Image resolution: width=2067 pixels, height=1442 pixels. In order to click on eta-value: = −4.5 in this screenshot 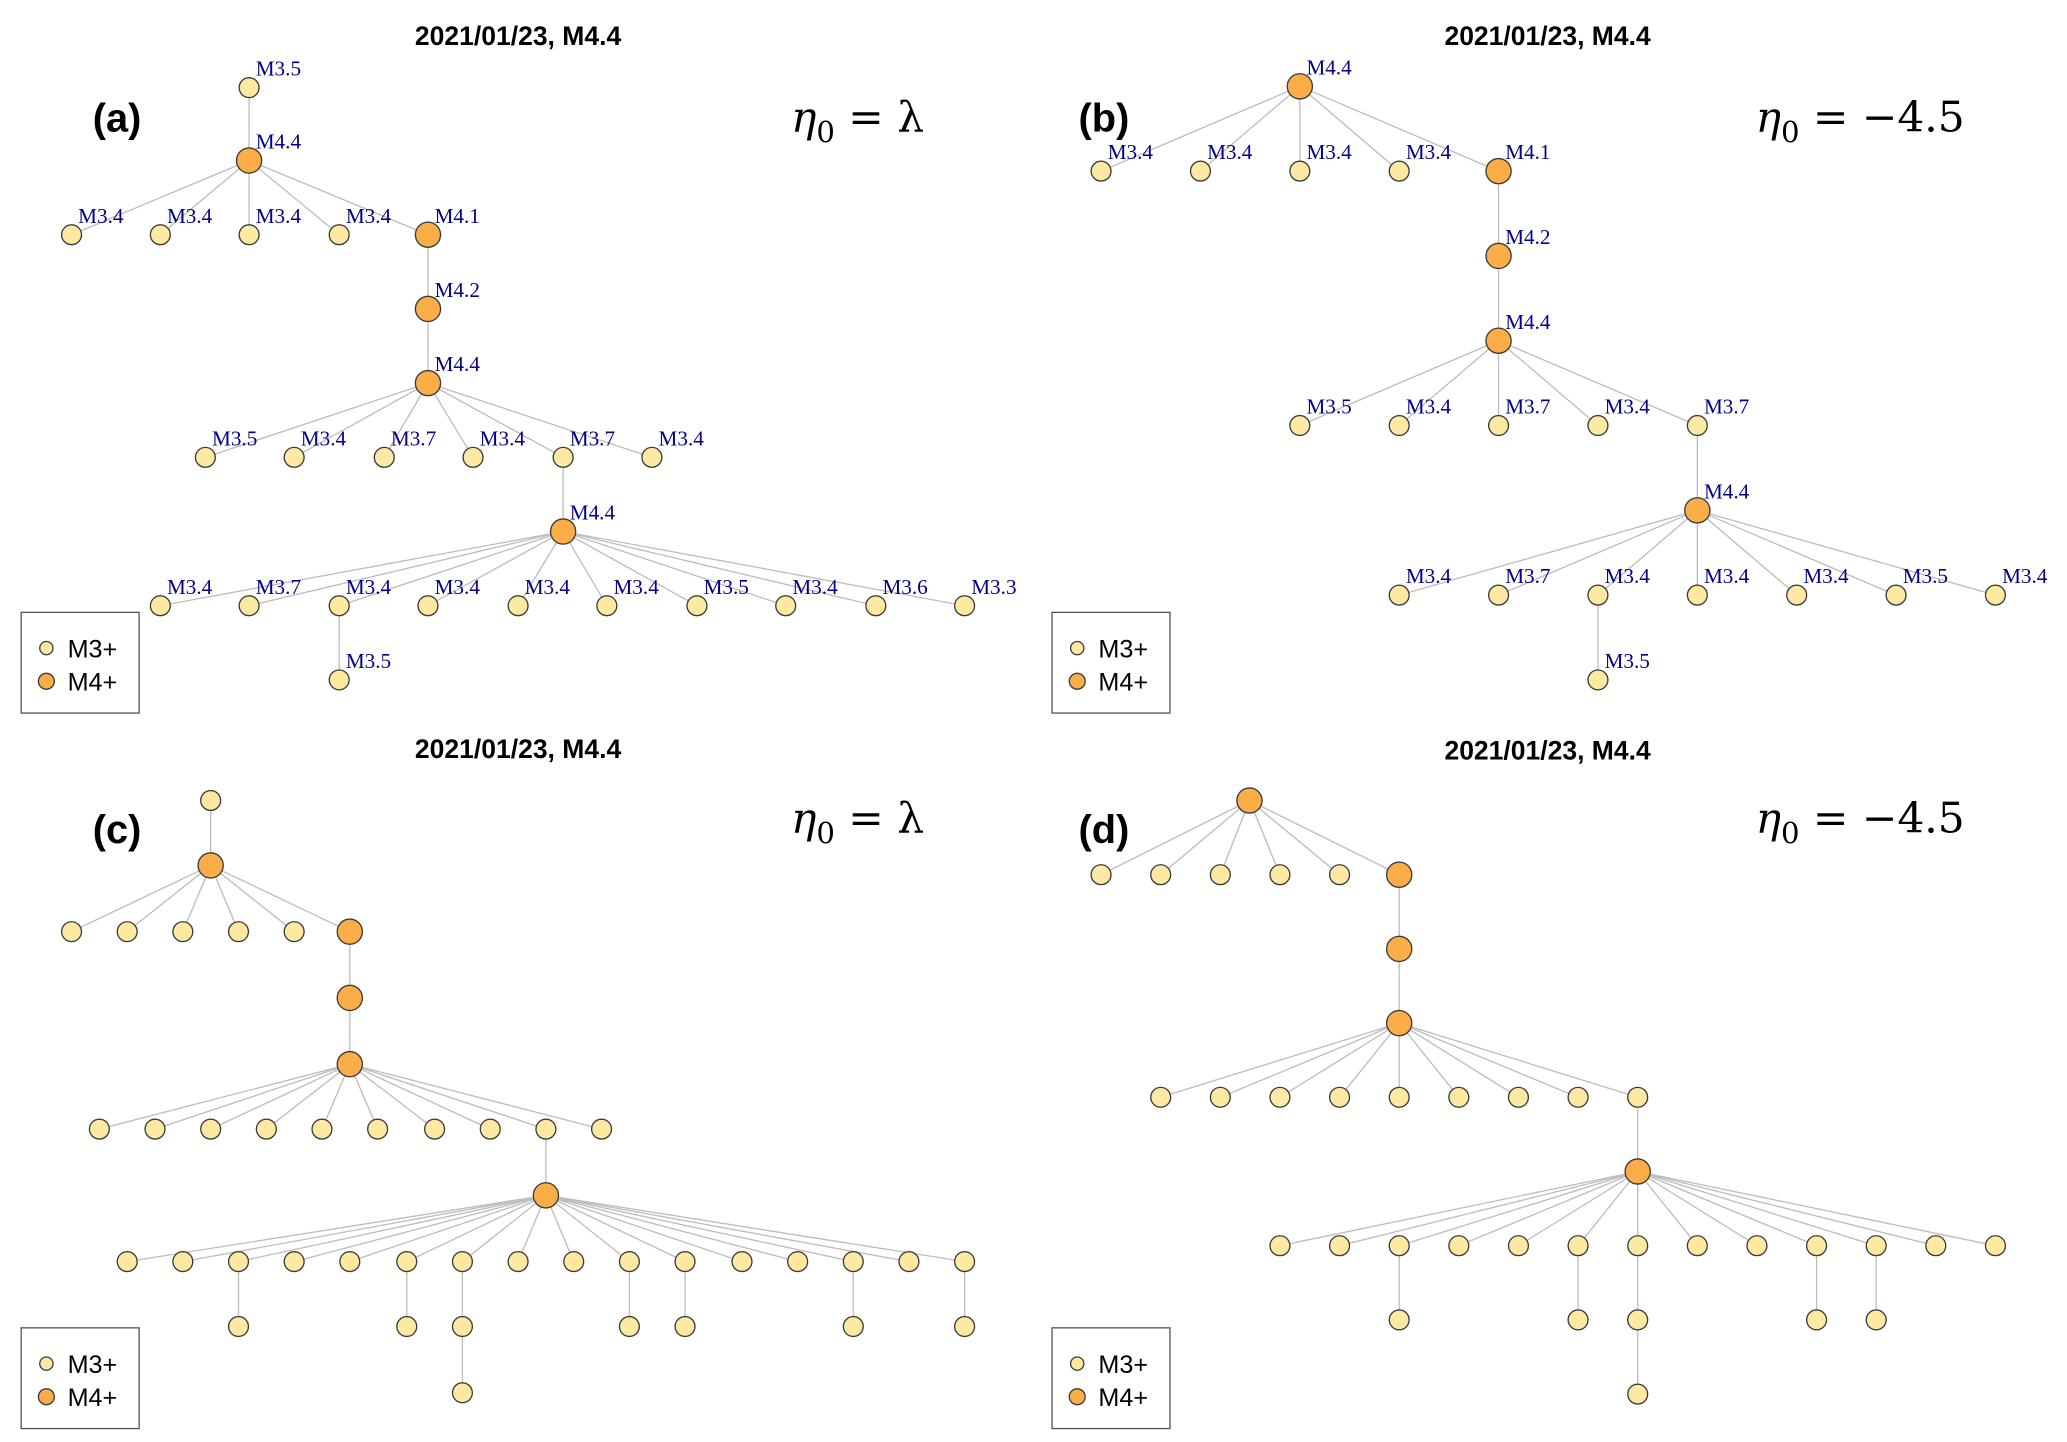, I will do `click(1889, 817)`.